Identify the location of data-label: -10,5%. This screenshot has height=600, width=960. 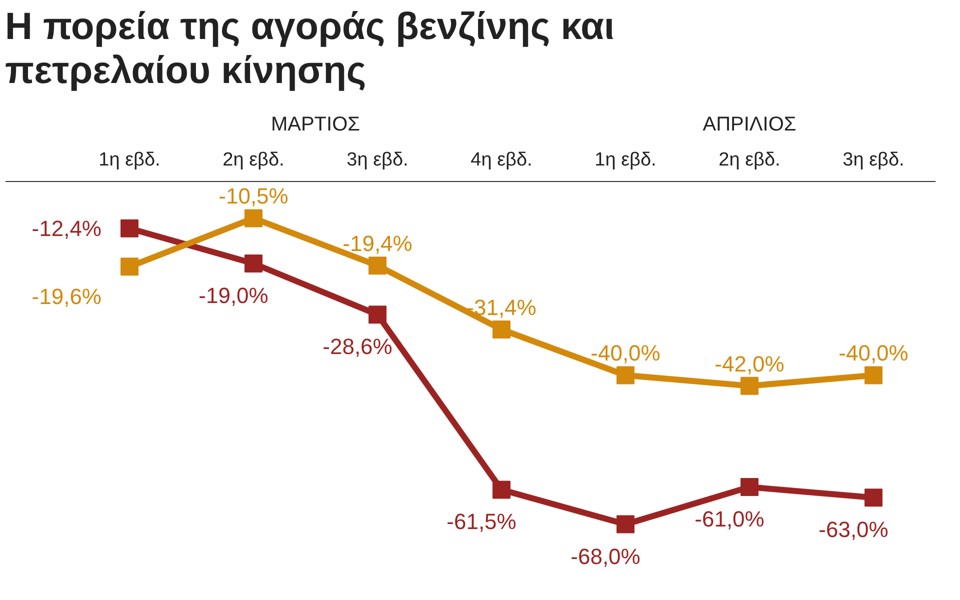
(253, 196).